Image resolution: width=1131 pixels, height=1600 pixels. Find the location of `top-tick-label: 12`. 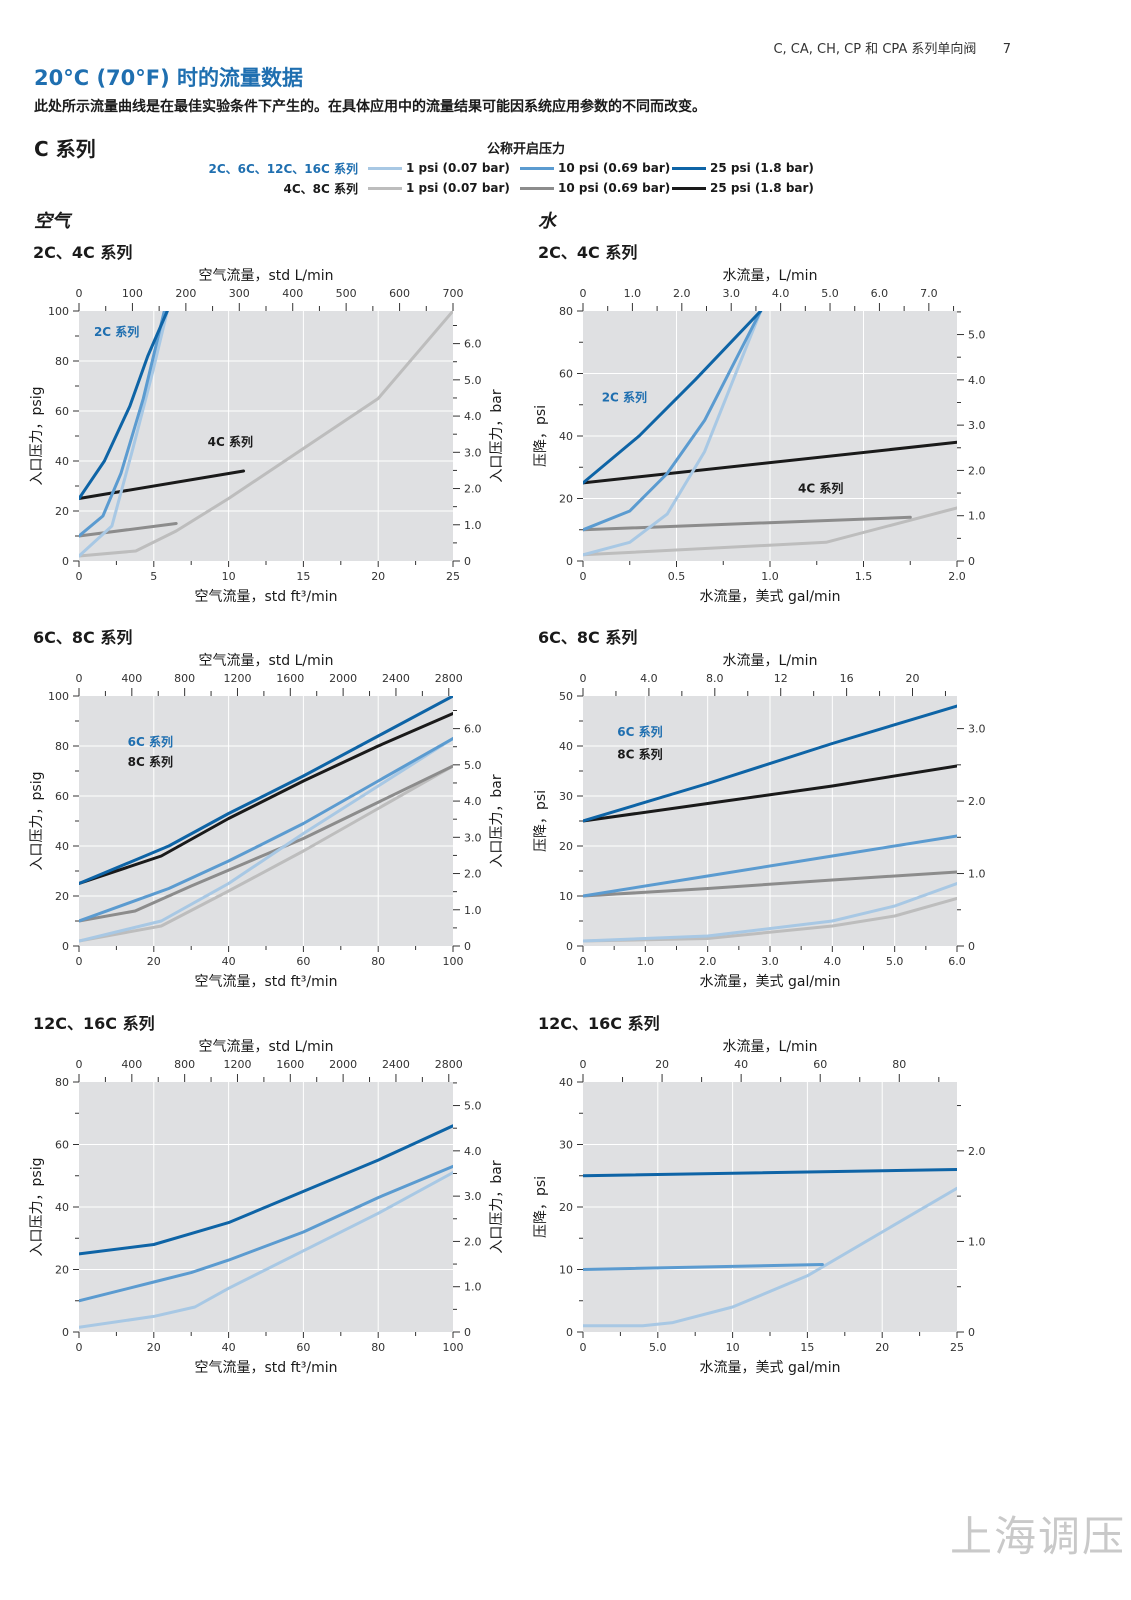

top-tick-label: 12 is located at coordinates (781, 678).